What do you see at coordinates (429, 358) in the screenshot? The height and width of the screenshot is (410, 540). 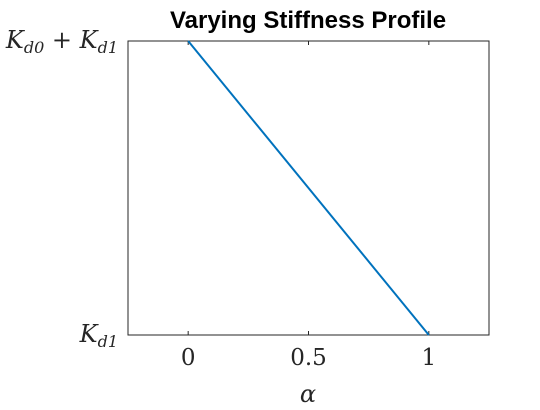 I see `x-tick-label: 1` at bounding box center [429, 358].